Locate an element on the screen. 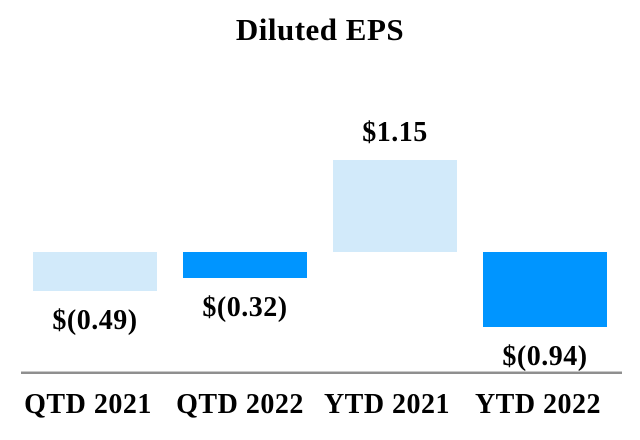 This screenshot has width=640, height=440. bar-ytd-2021 is located at coordinates (395, 206).